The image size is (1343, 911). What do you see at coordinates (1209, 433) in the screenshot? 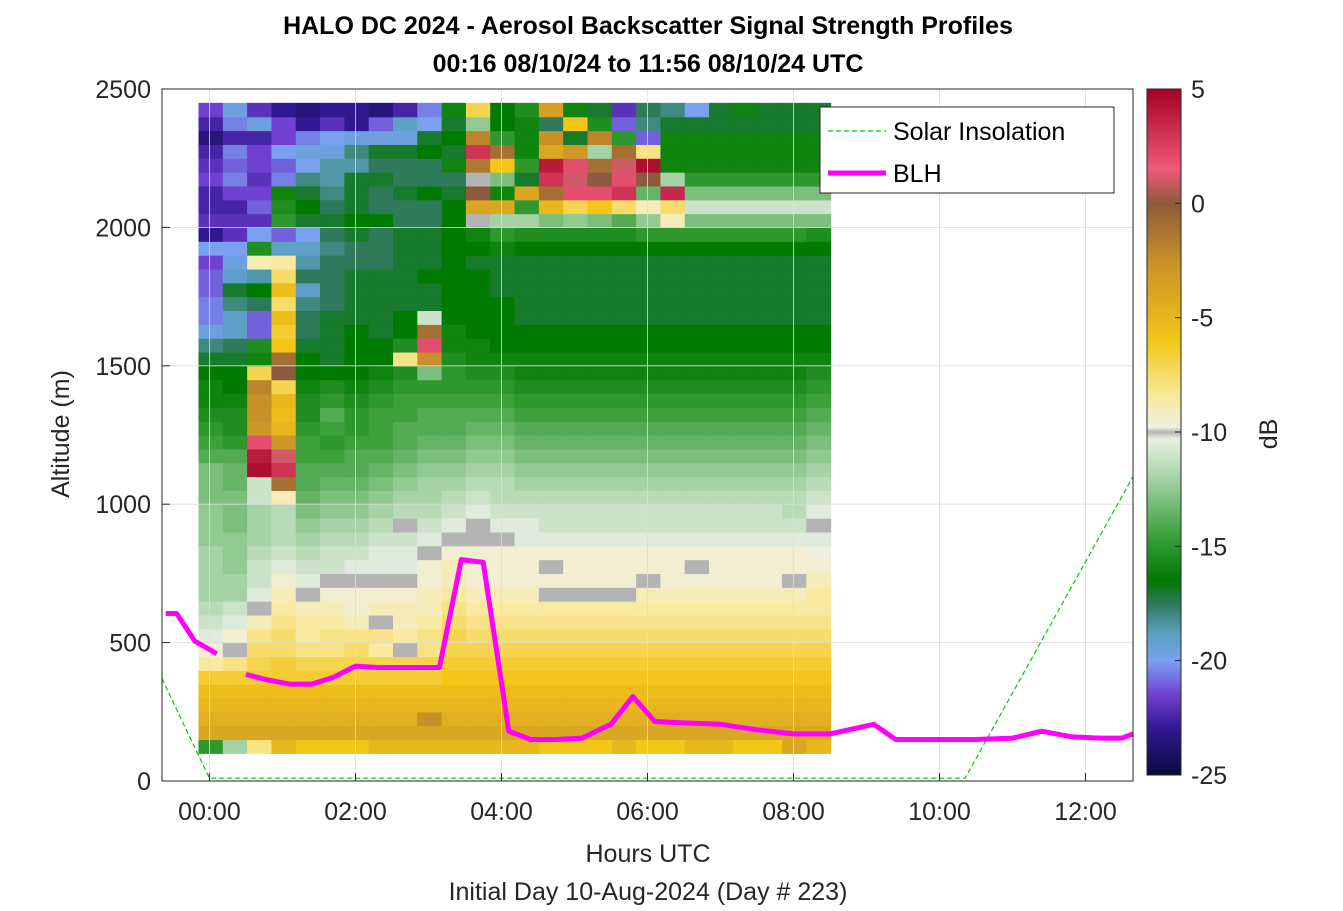
I see `colorbar-tick-label: -10` at bounding box center [1209, 433].